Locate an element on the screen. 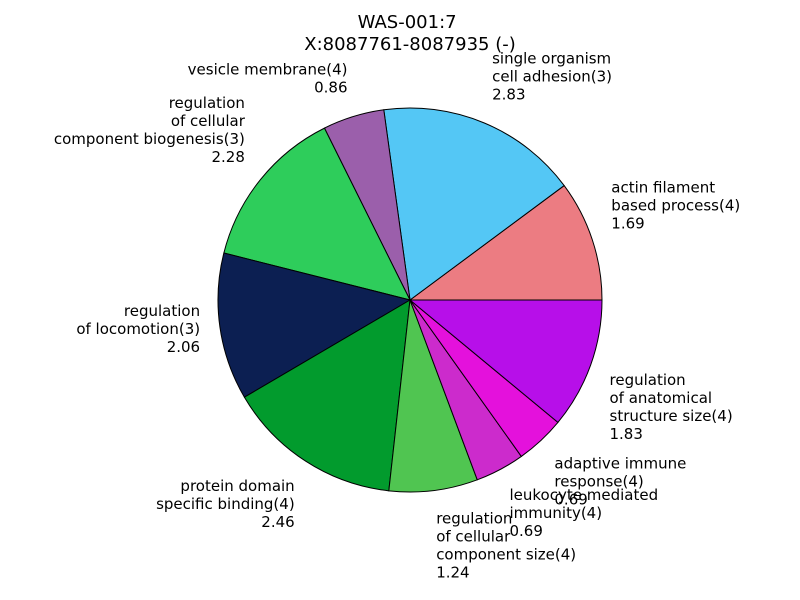  slice-value-label: 1.83 is located at coordinates (626, 434).